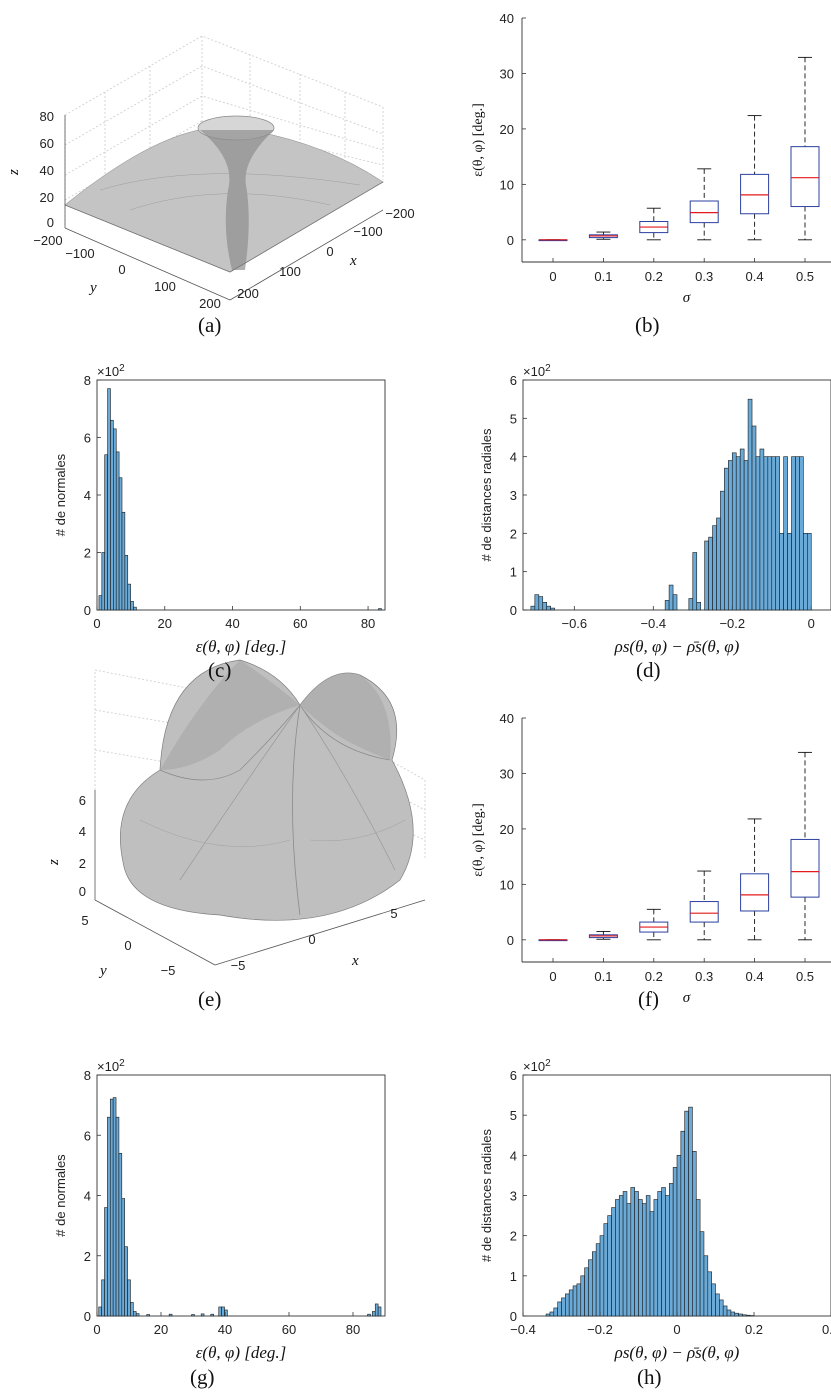 Image resolution: width=831 pixels, height=1392 pixels. What do you see at coordinates (574, 623) in the screenshot?
I see `d-xtick-label: −0.6` at bounding box center [574, 623].